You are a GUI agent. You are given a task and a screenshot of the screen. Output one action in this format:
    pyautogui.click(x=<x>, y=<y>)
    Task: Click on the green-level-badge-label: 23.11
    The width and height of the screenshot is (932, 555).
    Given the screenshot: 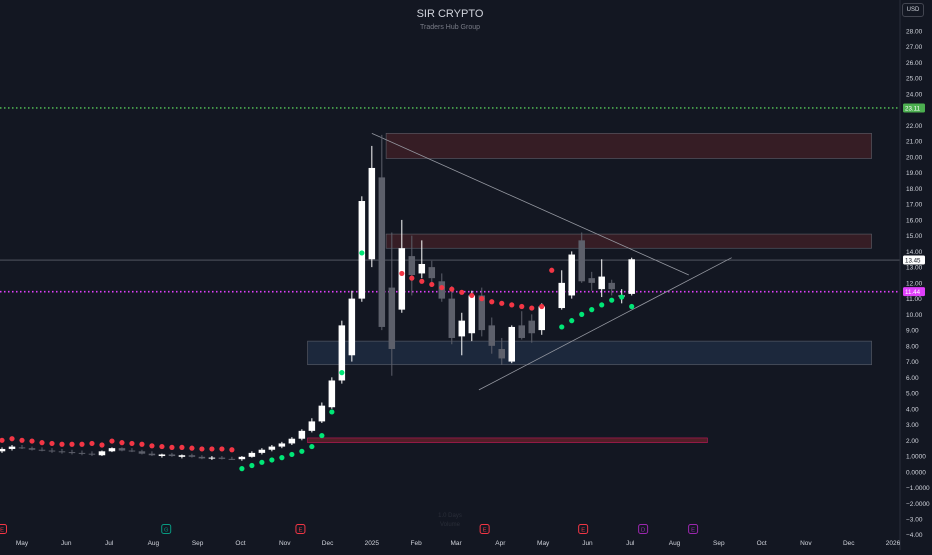 What is the action you would take?
    pyautogui.click(x=913, y=108)
    